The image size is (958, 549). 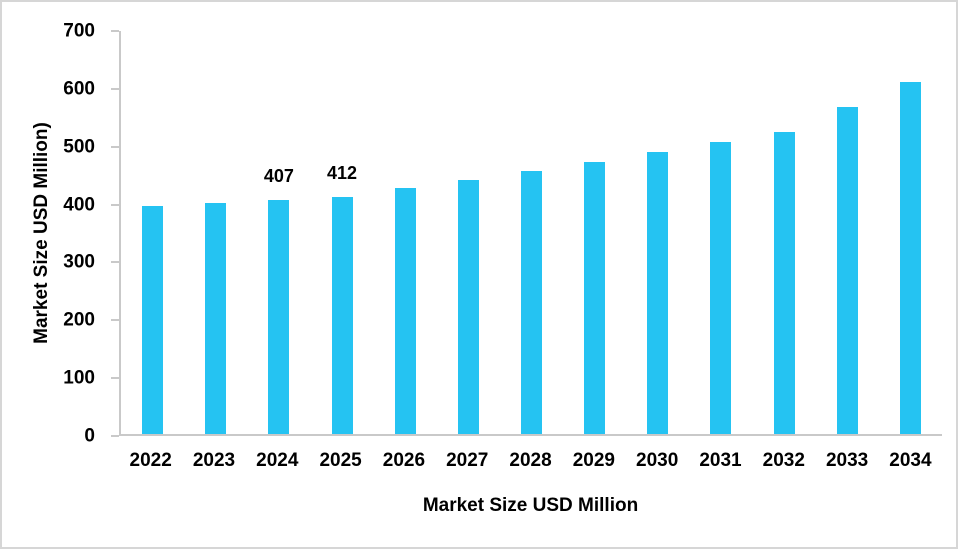 I want to click on bar-2028, so click(x=532, y=302).